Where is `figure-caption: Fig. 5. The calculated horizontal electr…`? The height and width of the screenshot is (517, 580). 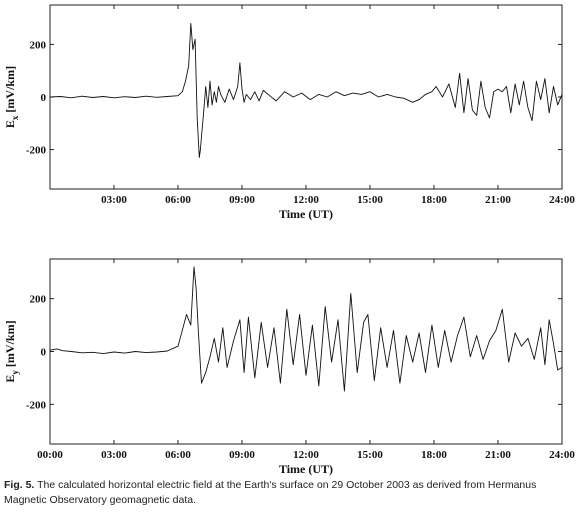
figure-caption: Fig. 5. The calculated horizontal electr… is located at coordinates (289, 493).